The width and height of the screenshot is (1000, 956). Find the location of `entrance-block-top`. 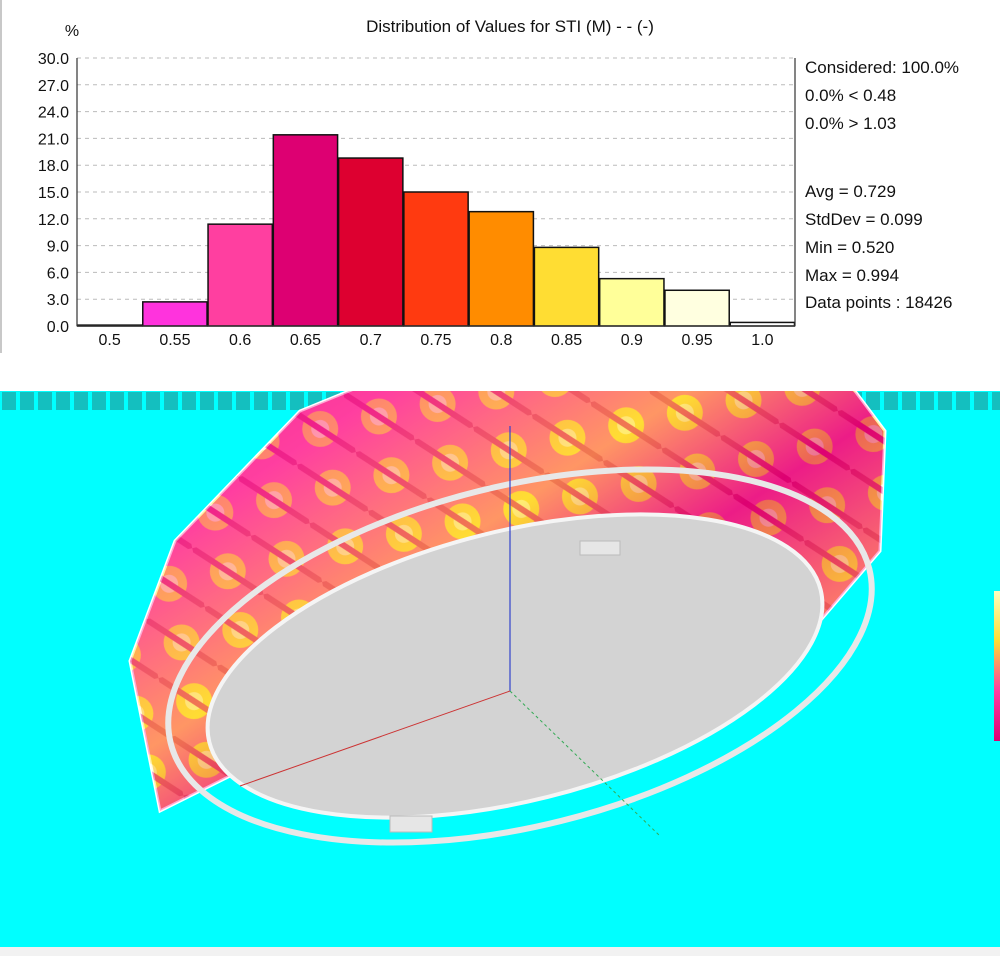

entrance-block-top is located at coordinates (600, 548).